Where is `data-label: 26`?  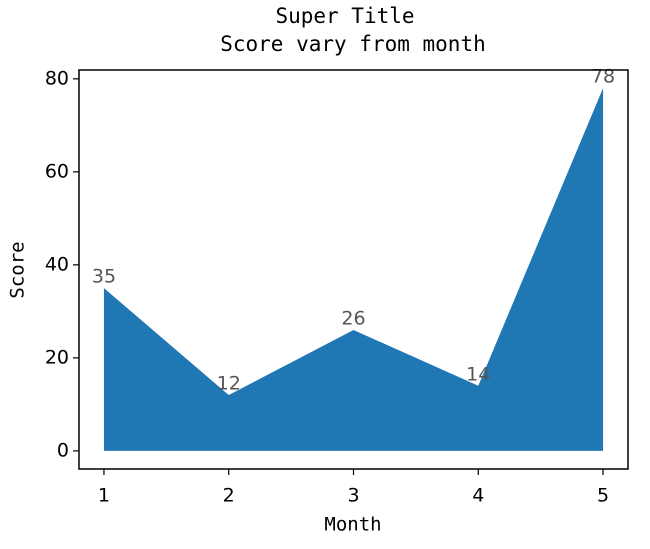 data-label: 26 is located at coordinates (353, 318).